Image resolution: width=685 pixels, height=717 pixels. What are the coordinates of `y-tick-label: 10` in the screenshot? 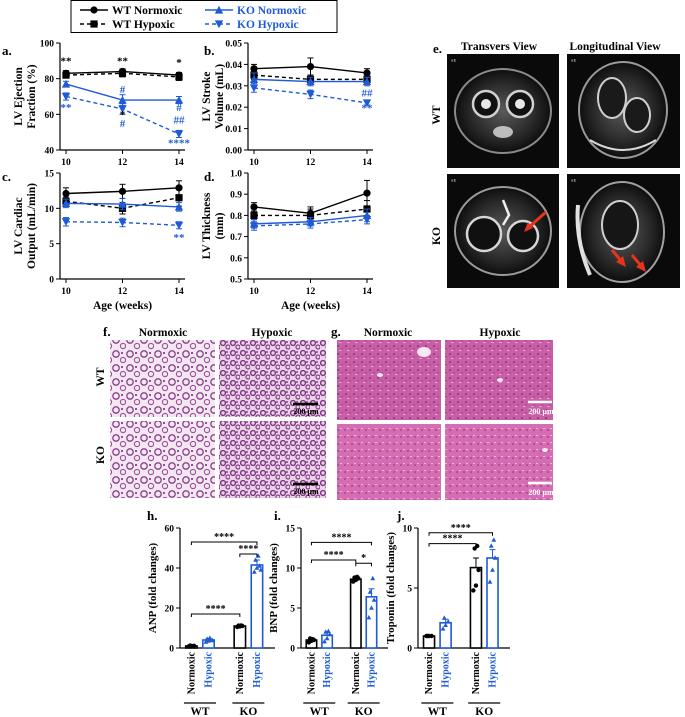 It's located at (408, 530).